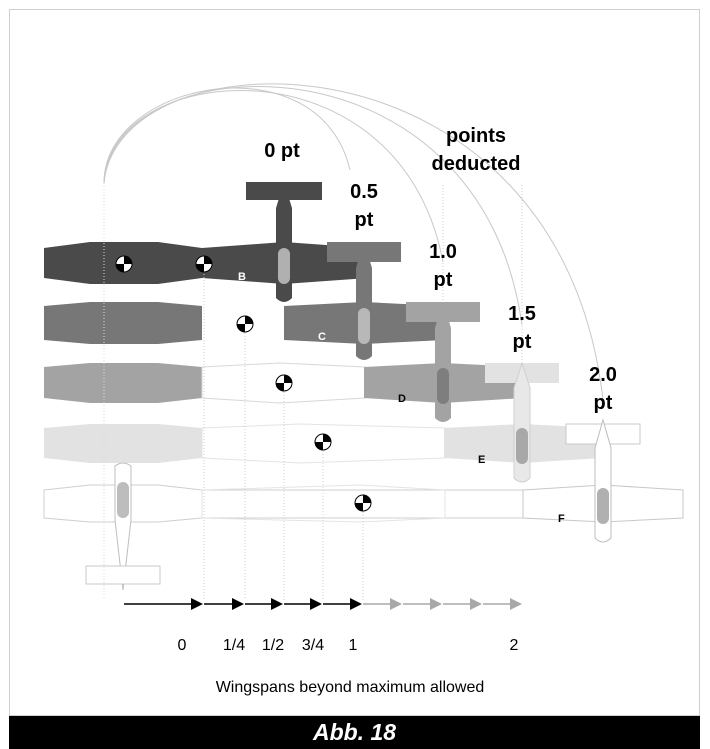 The width and height of the screenshot is (710, 749). Describe the element at coordinates (443, 362) in the screenshot. I see `plane-d` at that location.